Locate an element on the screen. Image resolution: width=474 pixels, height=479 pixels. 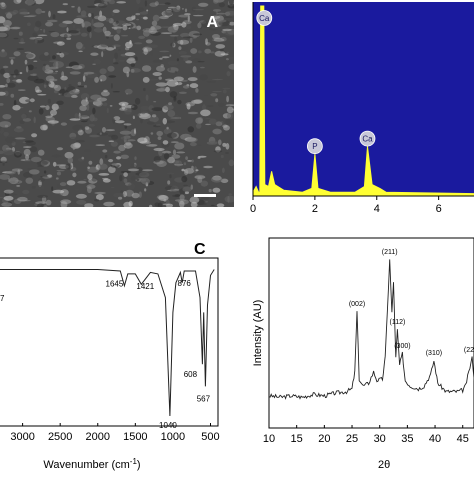
xrd-x-tick-label: 40 is located at coordinates (435, 439).